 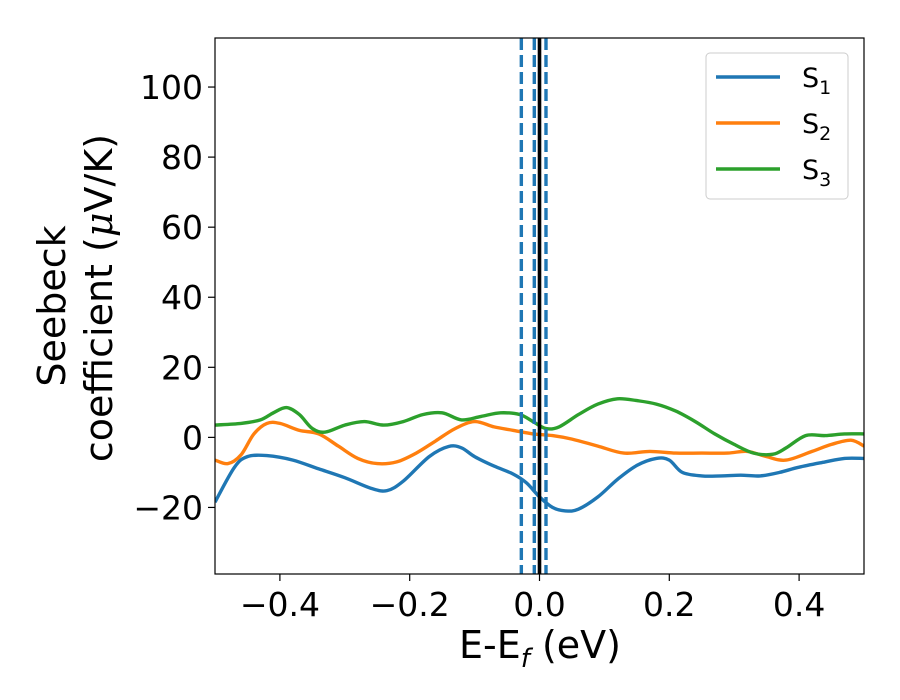 I want to click on y-axis-title-mu: μ, so click(x=99, y=224).